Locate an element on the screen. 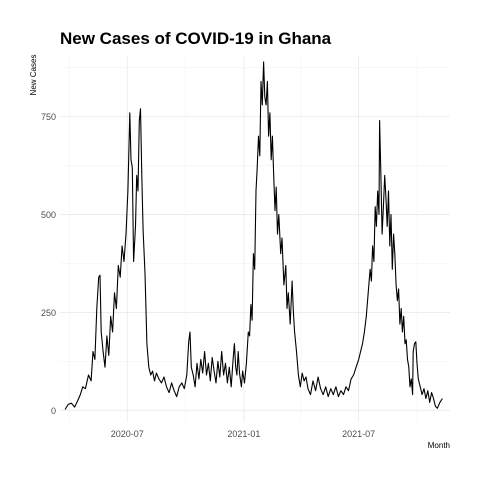  x-tick-label: 2021-01 is located at coordinates (243, 434).